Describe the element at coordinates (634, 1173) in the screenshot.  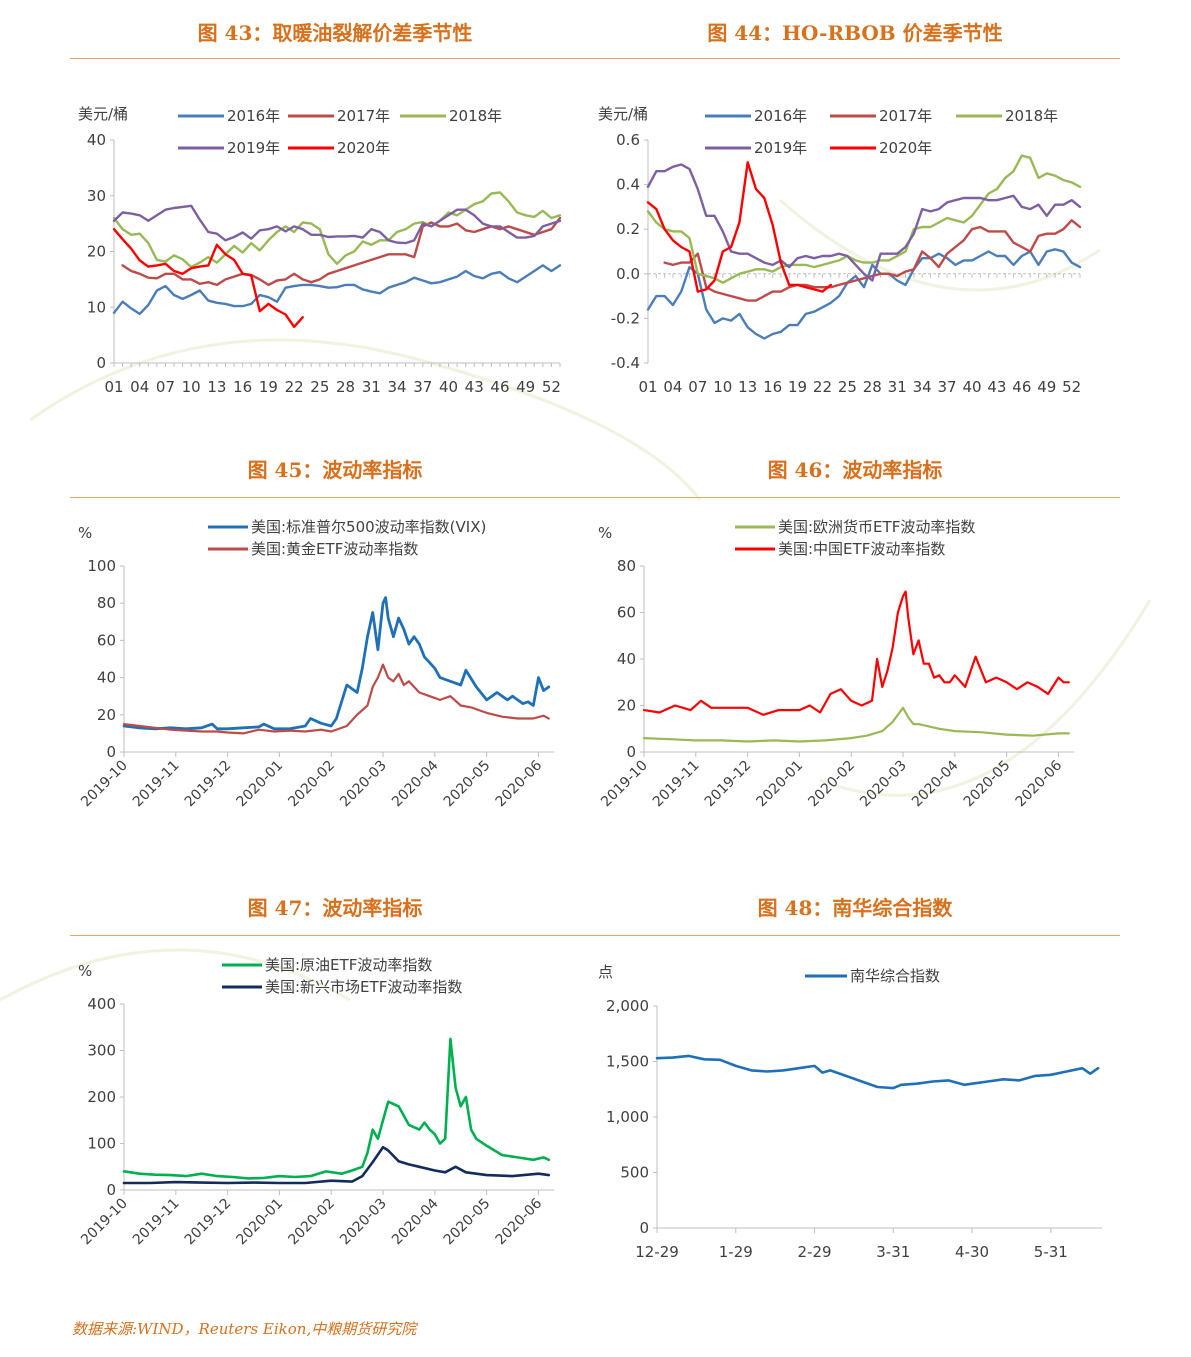
I see `y-tick-label: 500` at that location.